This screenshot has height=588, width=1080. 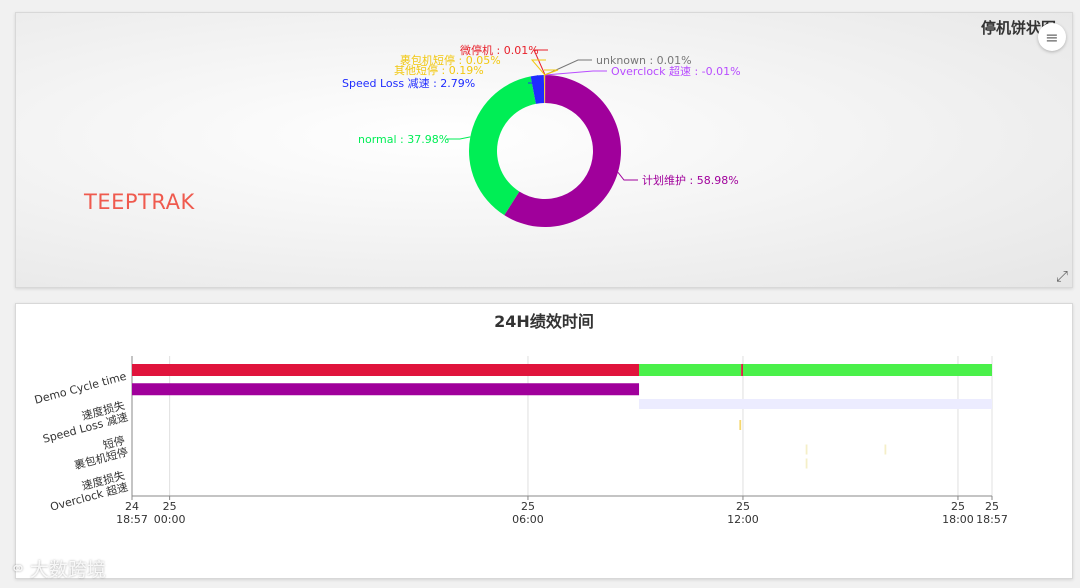 What do you see at coordinates (132, 506) in the screenshot?
I see `gantt-x-tick-day: 24` at bounding box center [132, 506].